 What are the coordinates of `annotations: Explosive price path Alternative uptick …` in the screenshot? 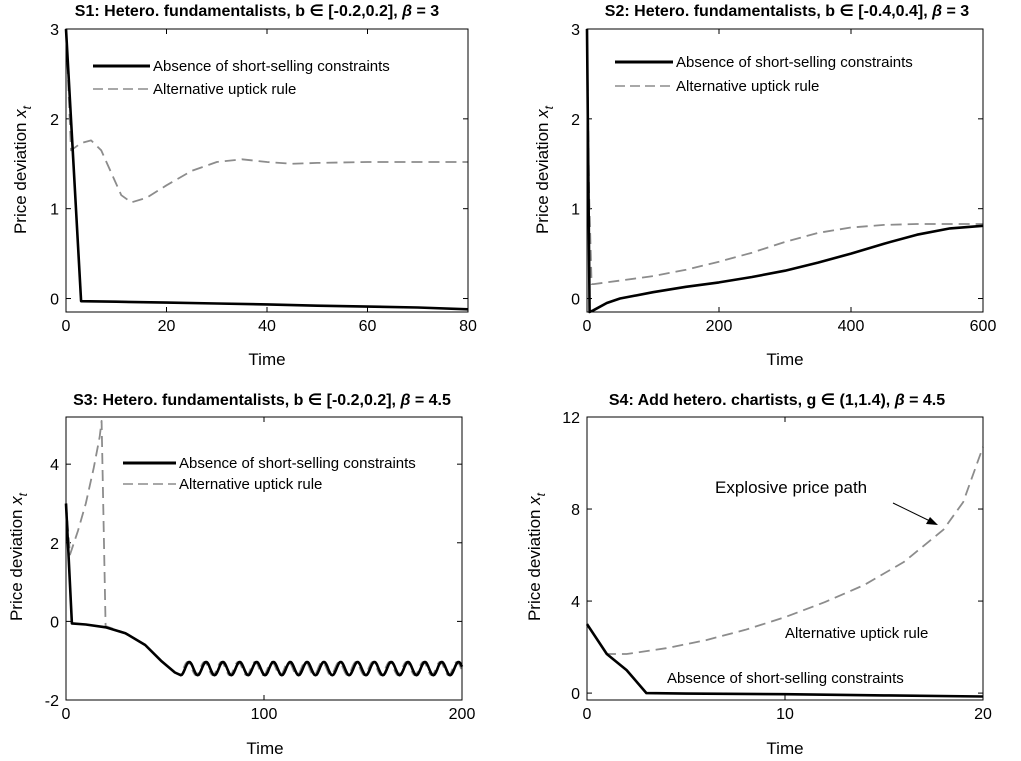 It's located at (802, 582).